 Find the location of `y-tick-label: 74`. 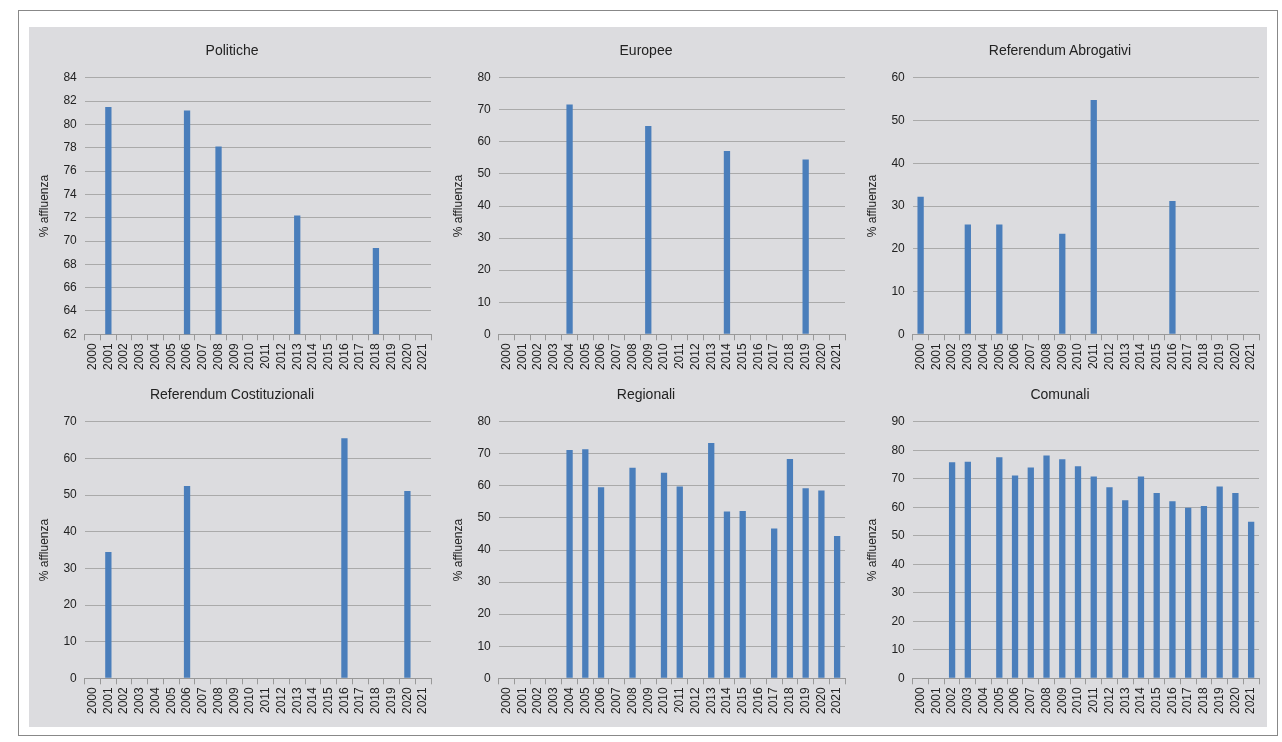

y-tick-label: 74 is located at coordinates (70, 193).